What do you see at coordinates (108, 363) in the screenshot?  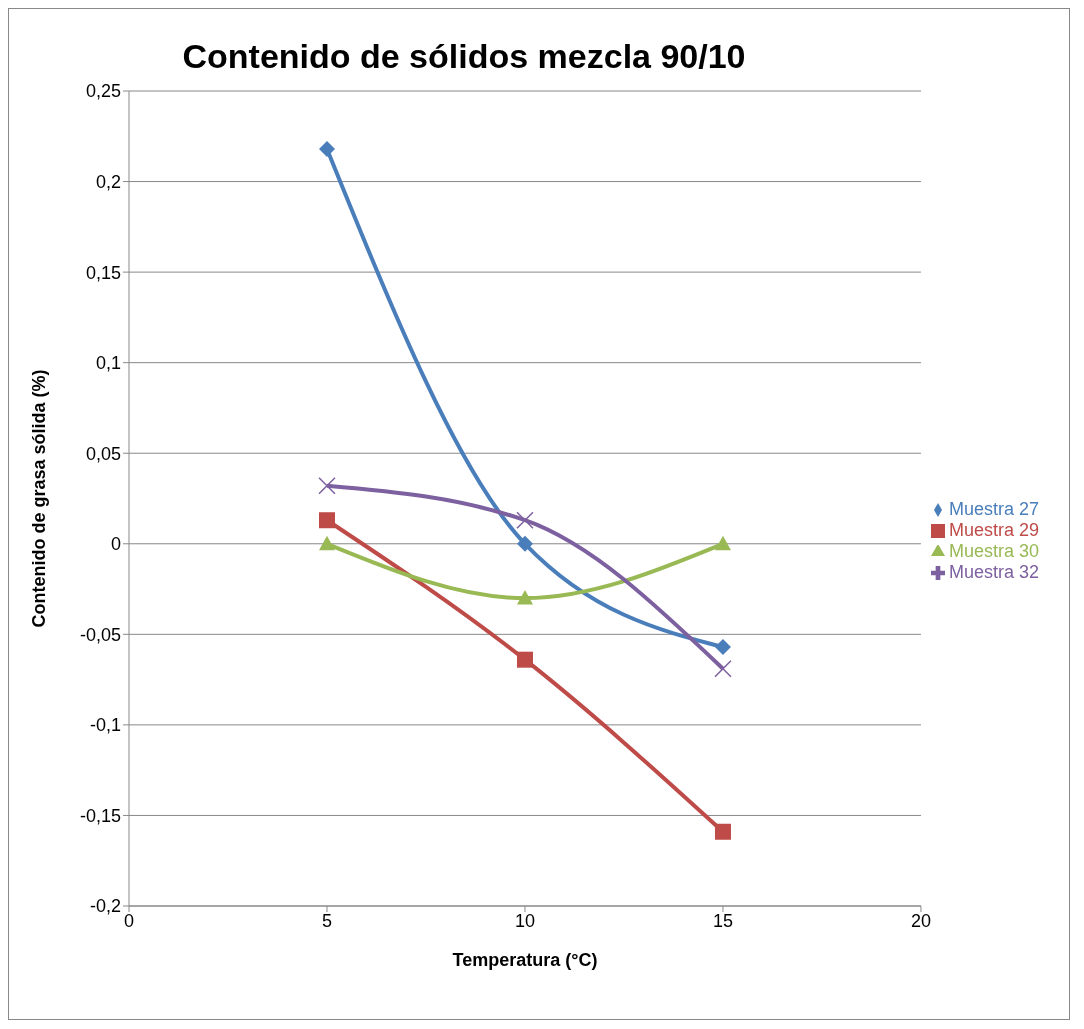 I see `y-tick-label: 0,1` at bounding box center [108, 363].